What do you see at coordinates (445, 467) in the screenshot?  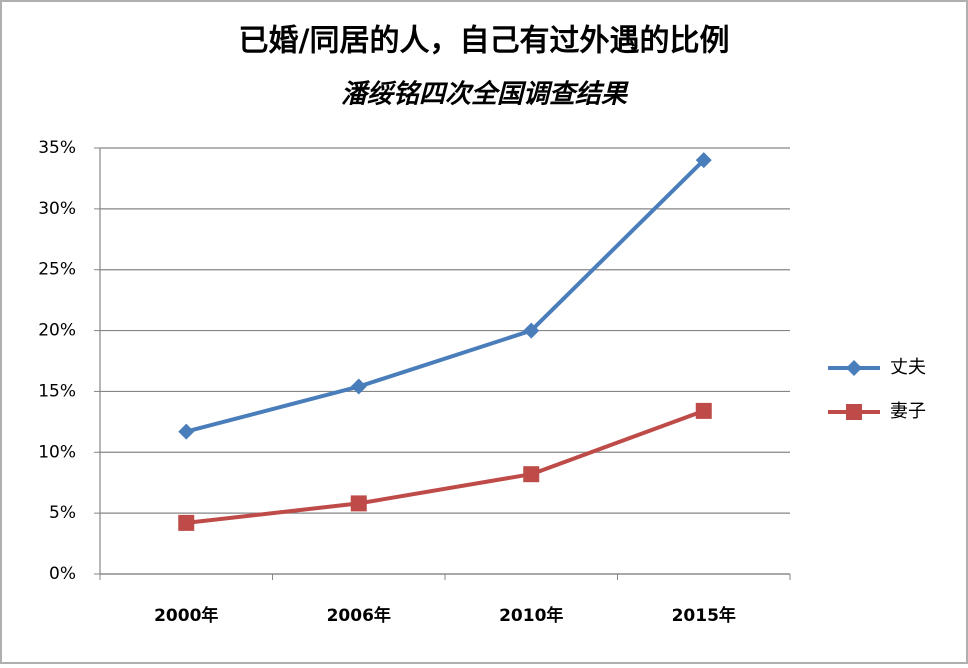 I see `series-line` at bounding box center [445, 467].